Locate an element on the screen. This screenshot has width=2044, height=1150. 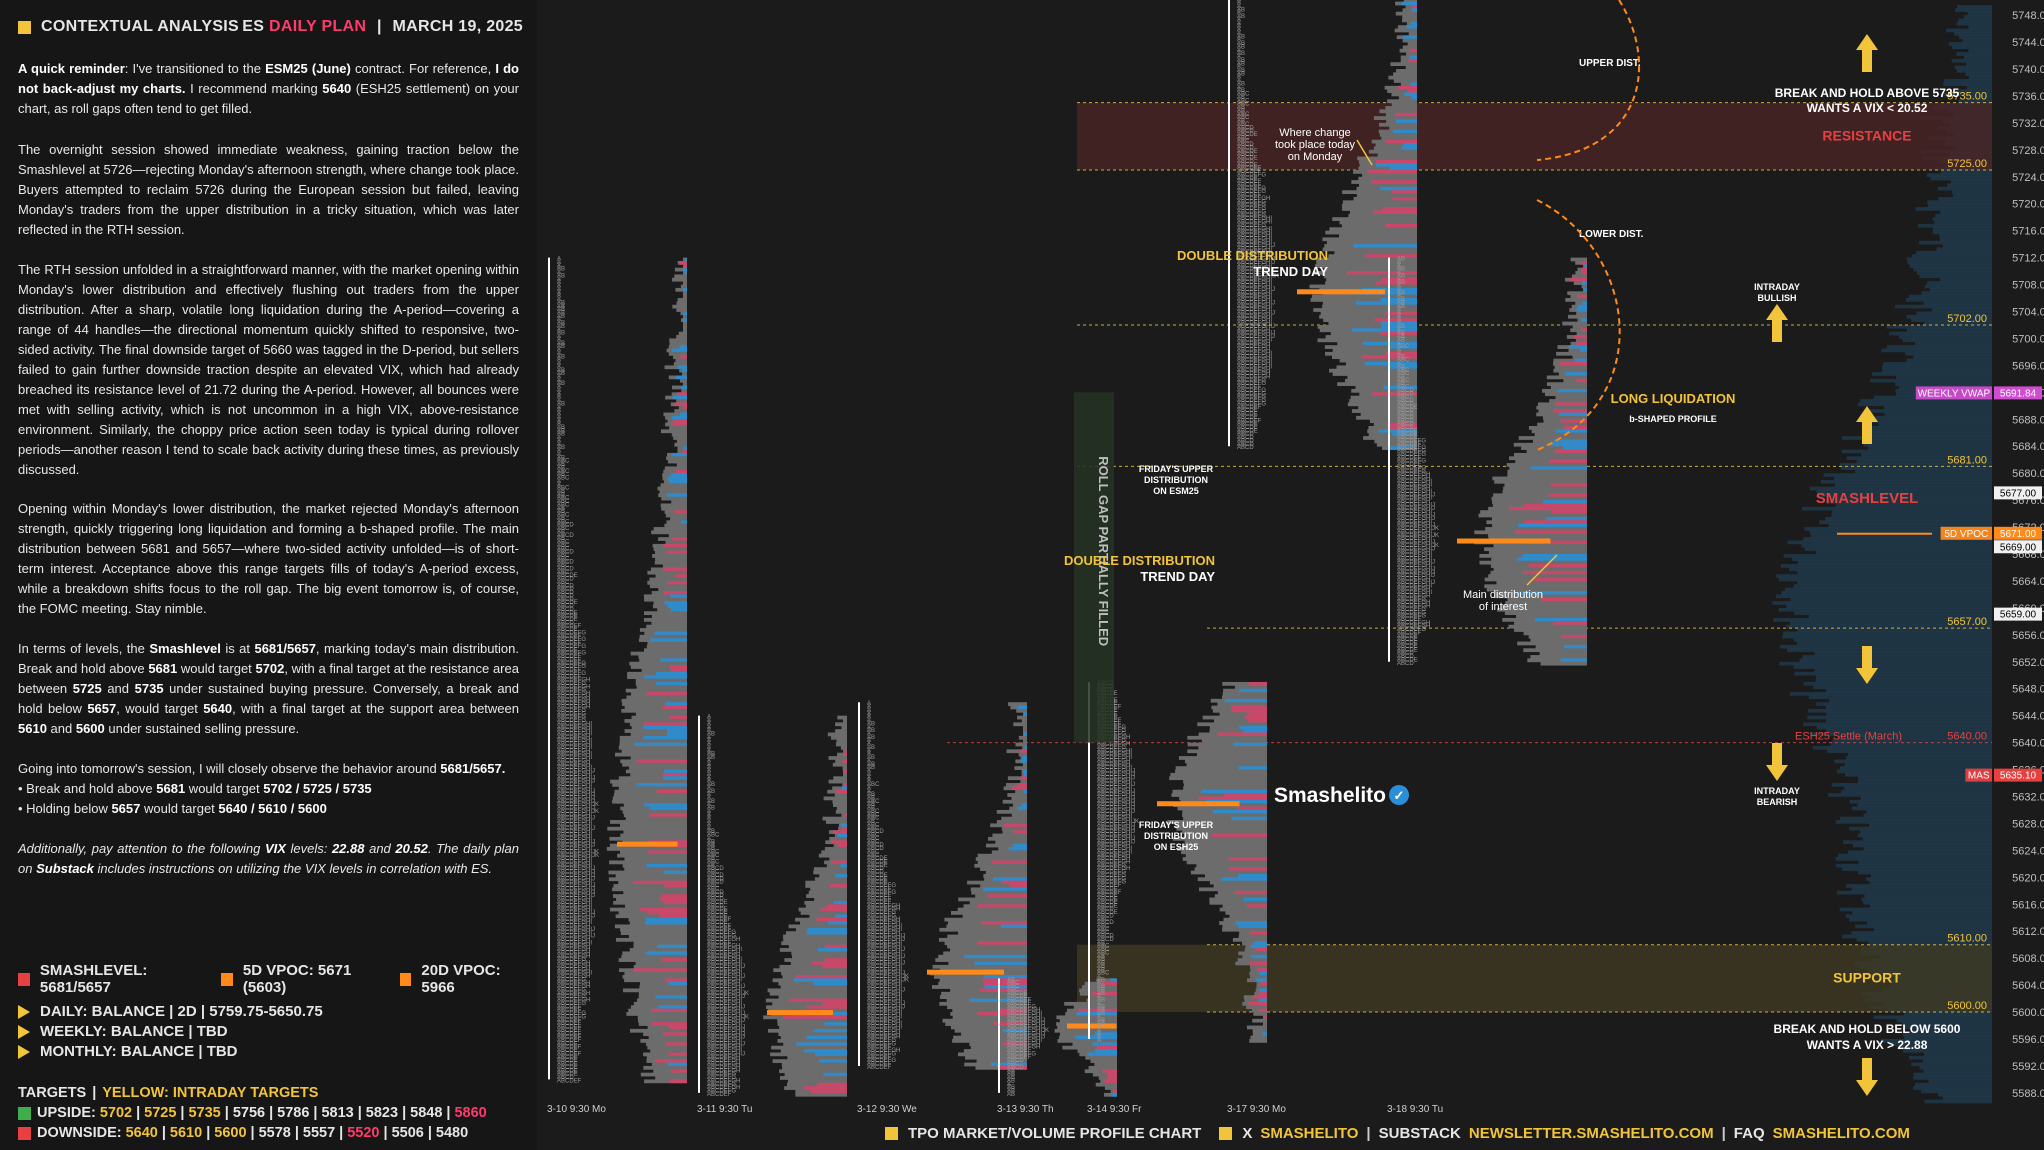
break-below-label: BREAK AND HOLD BELOW 5600 is located at coordinates (1867, 1029).